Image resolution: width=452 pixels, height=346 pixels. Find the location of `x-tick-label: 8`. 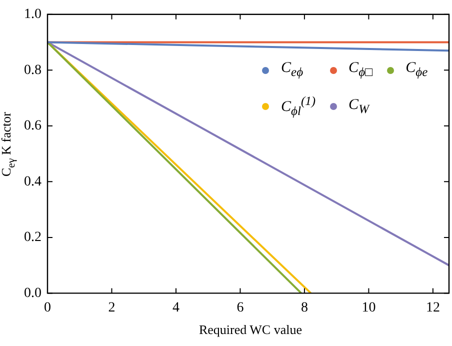

x-tick-label: 8 is located at coordinates (304, 308).